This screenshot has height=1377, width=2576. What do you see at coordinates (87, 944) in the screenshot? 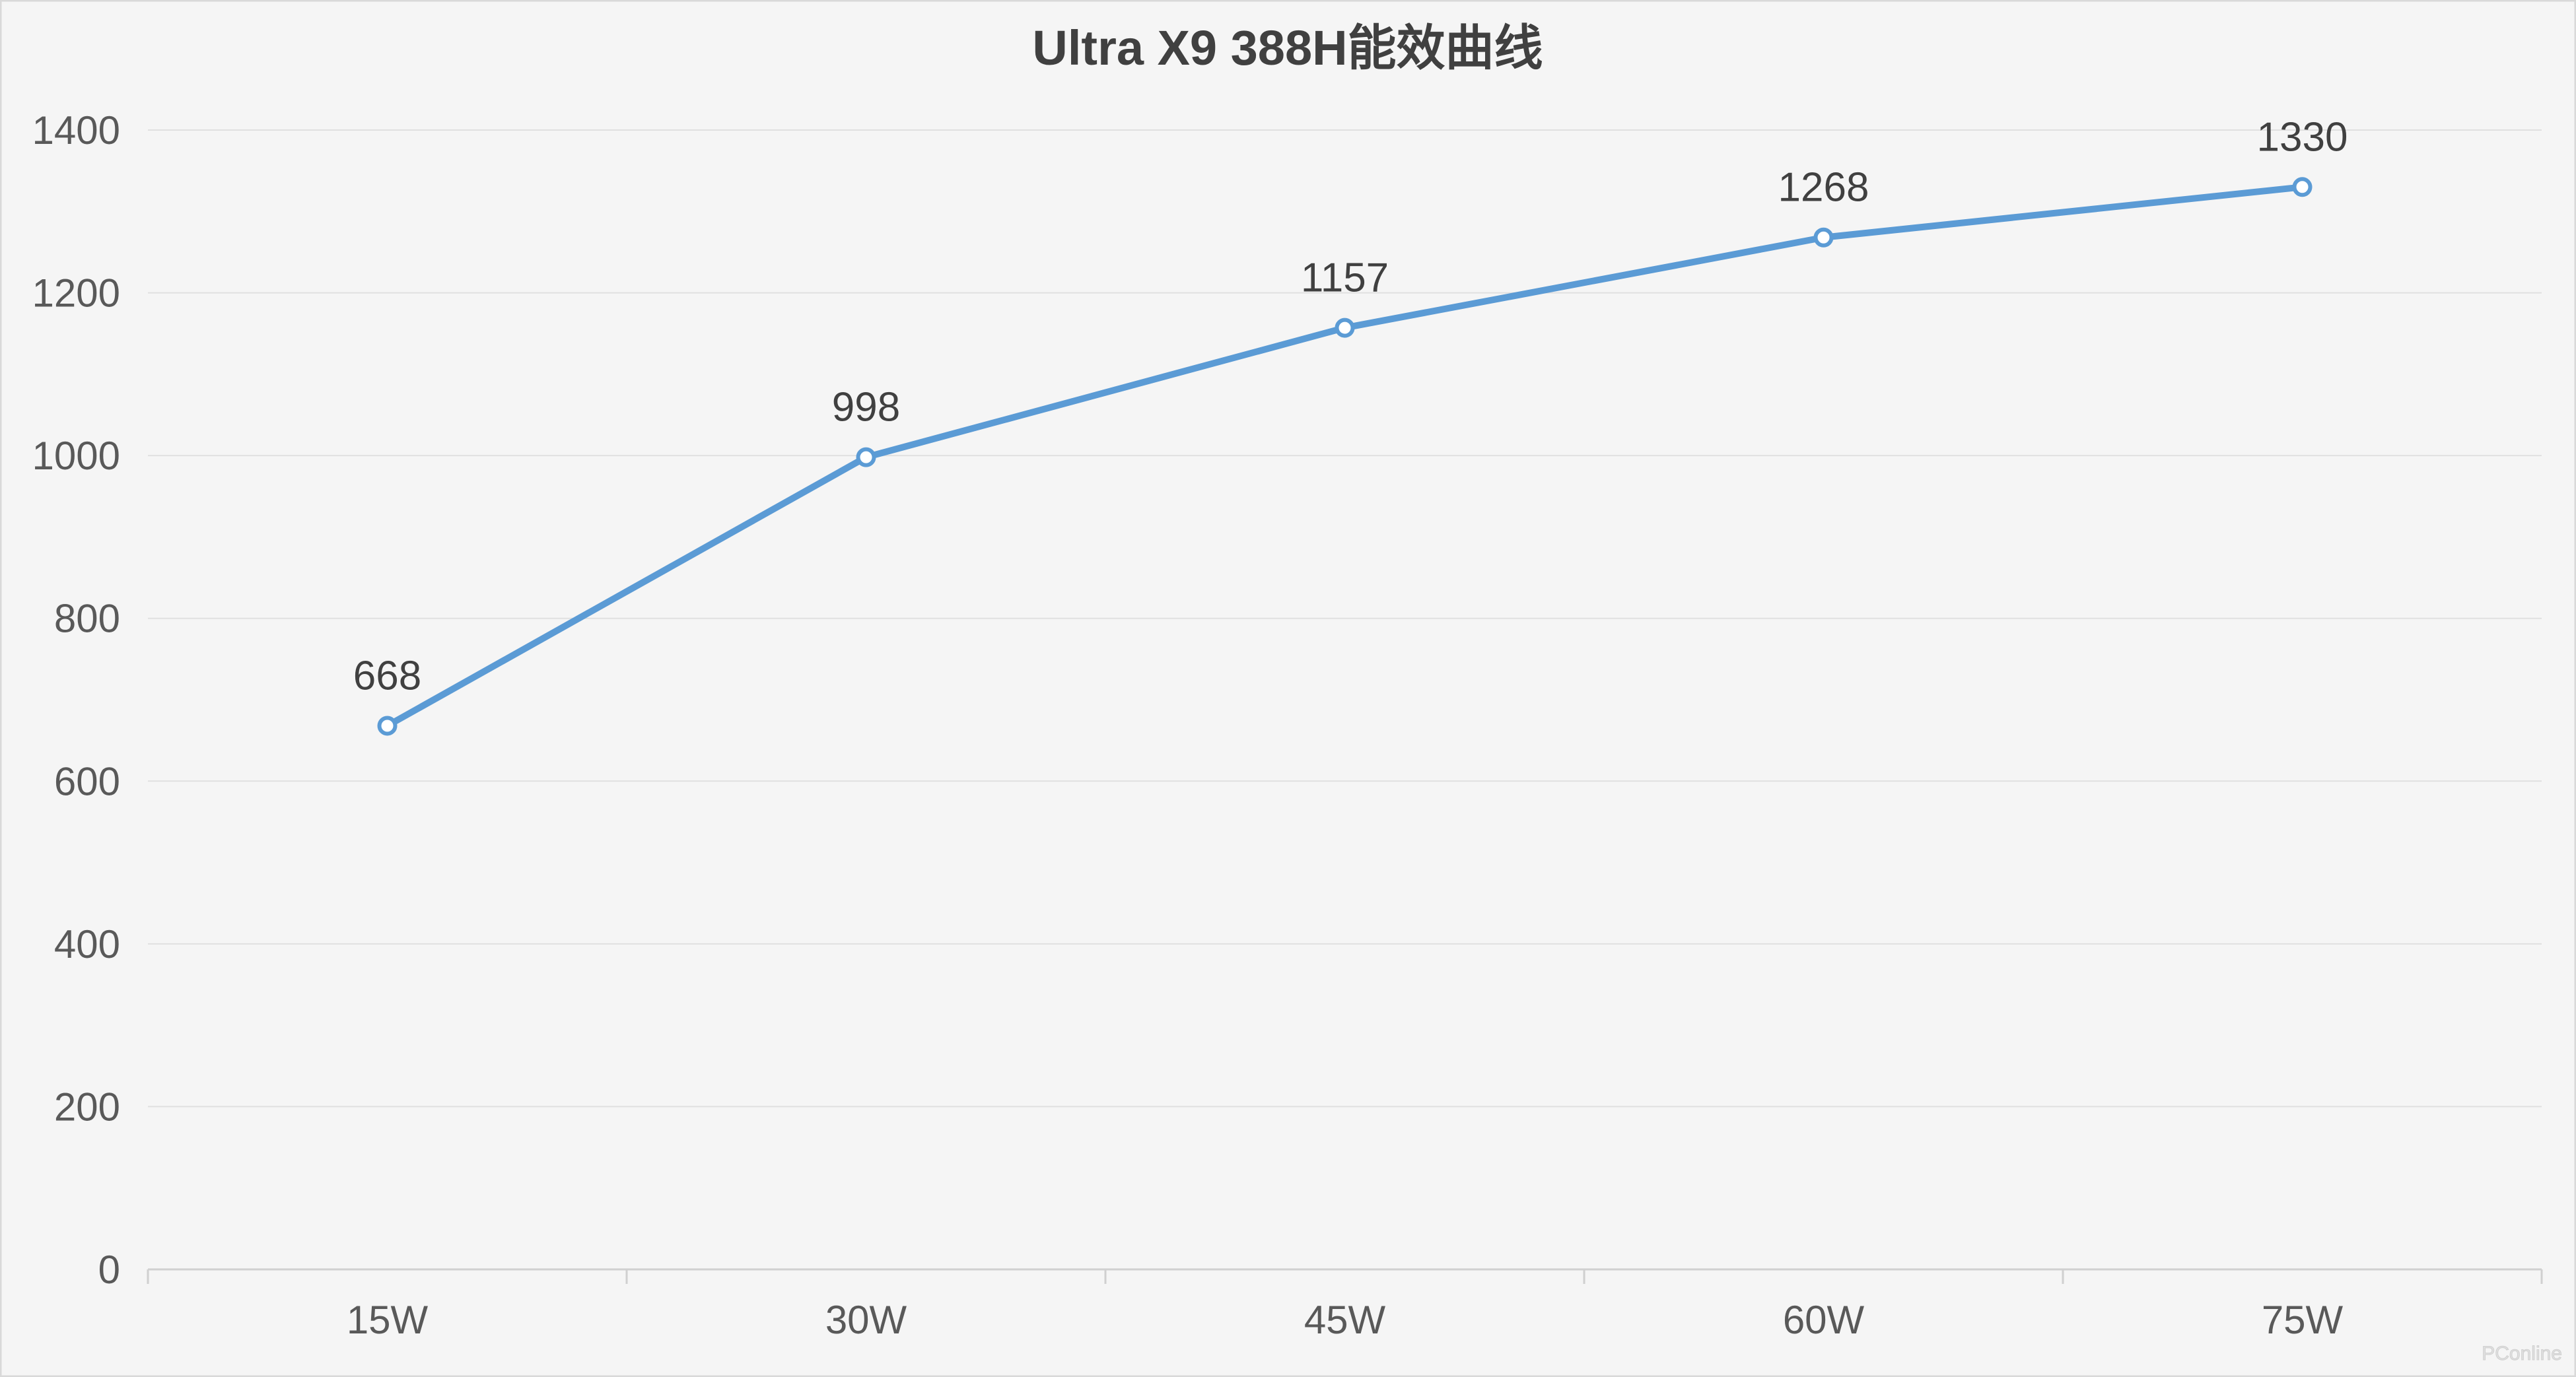
I see `y-tick-label: 400` at bounding box center [87, 944].